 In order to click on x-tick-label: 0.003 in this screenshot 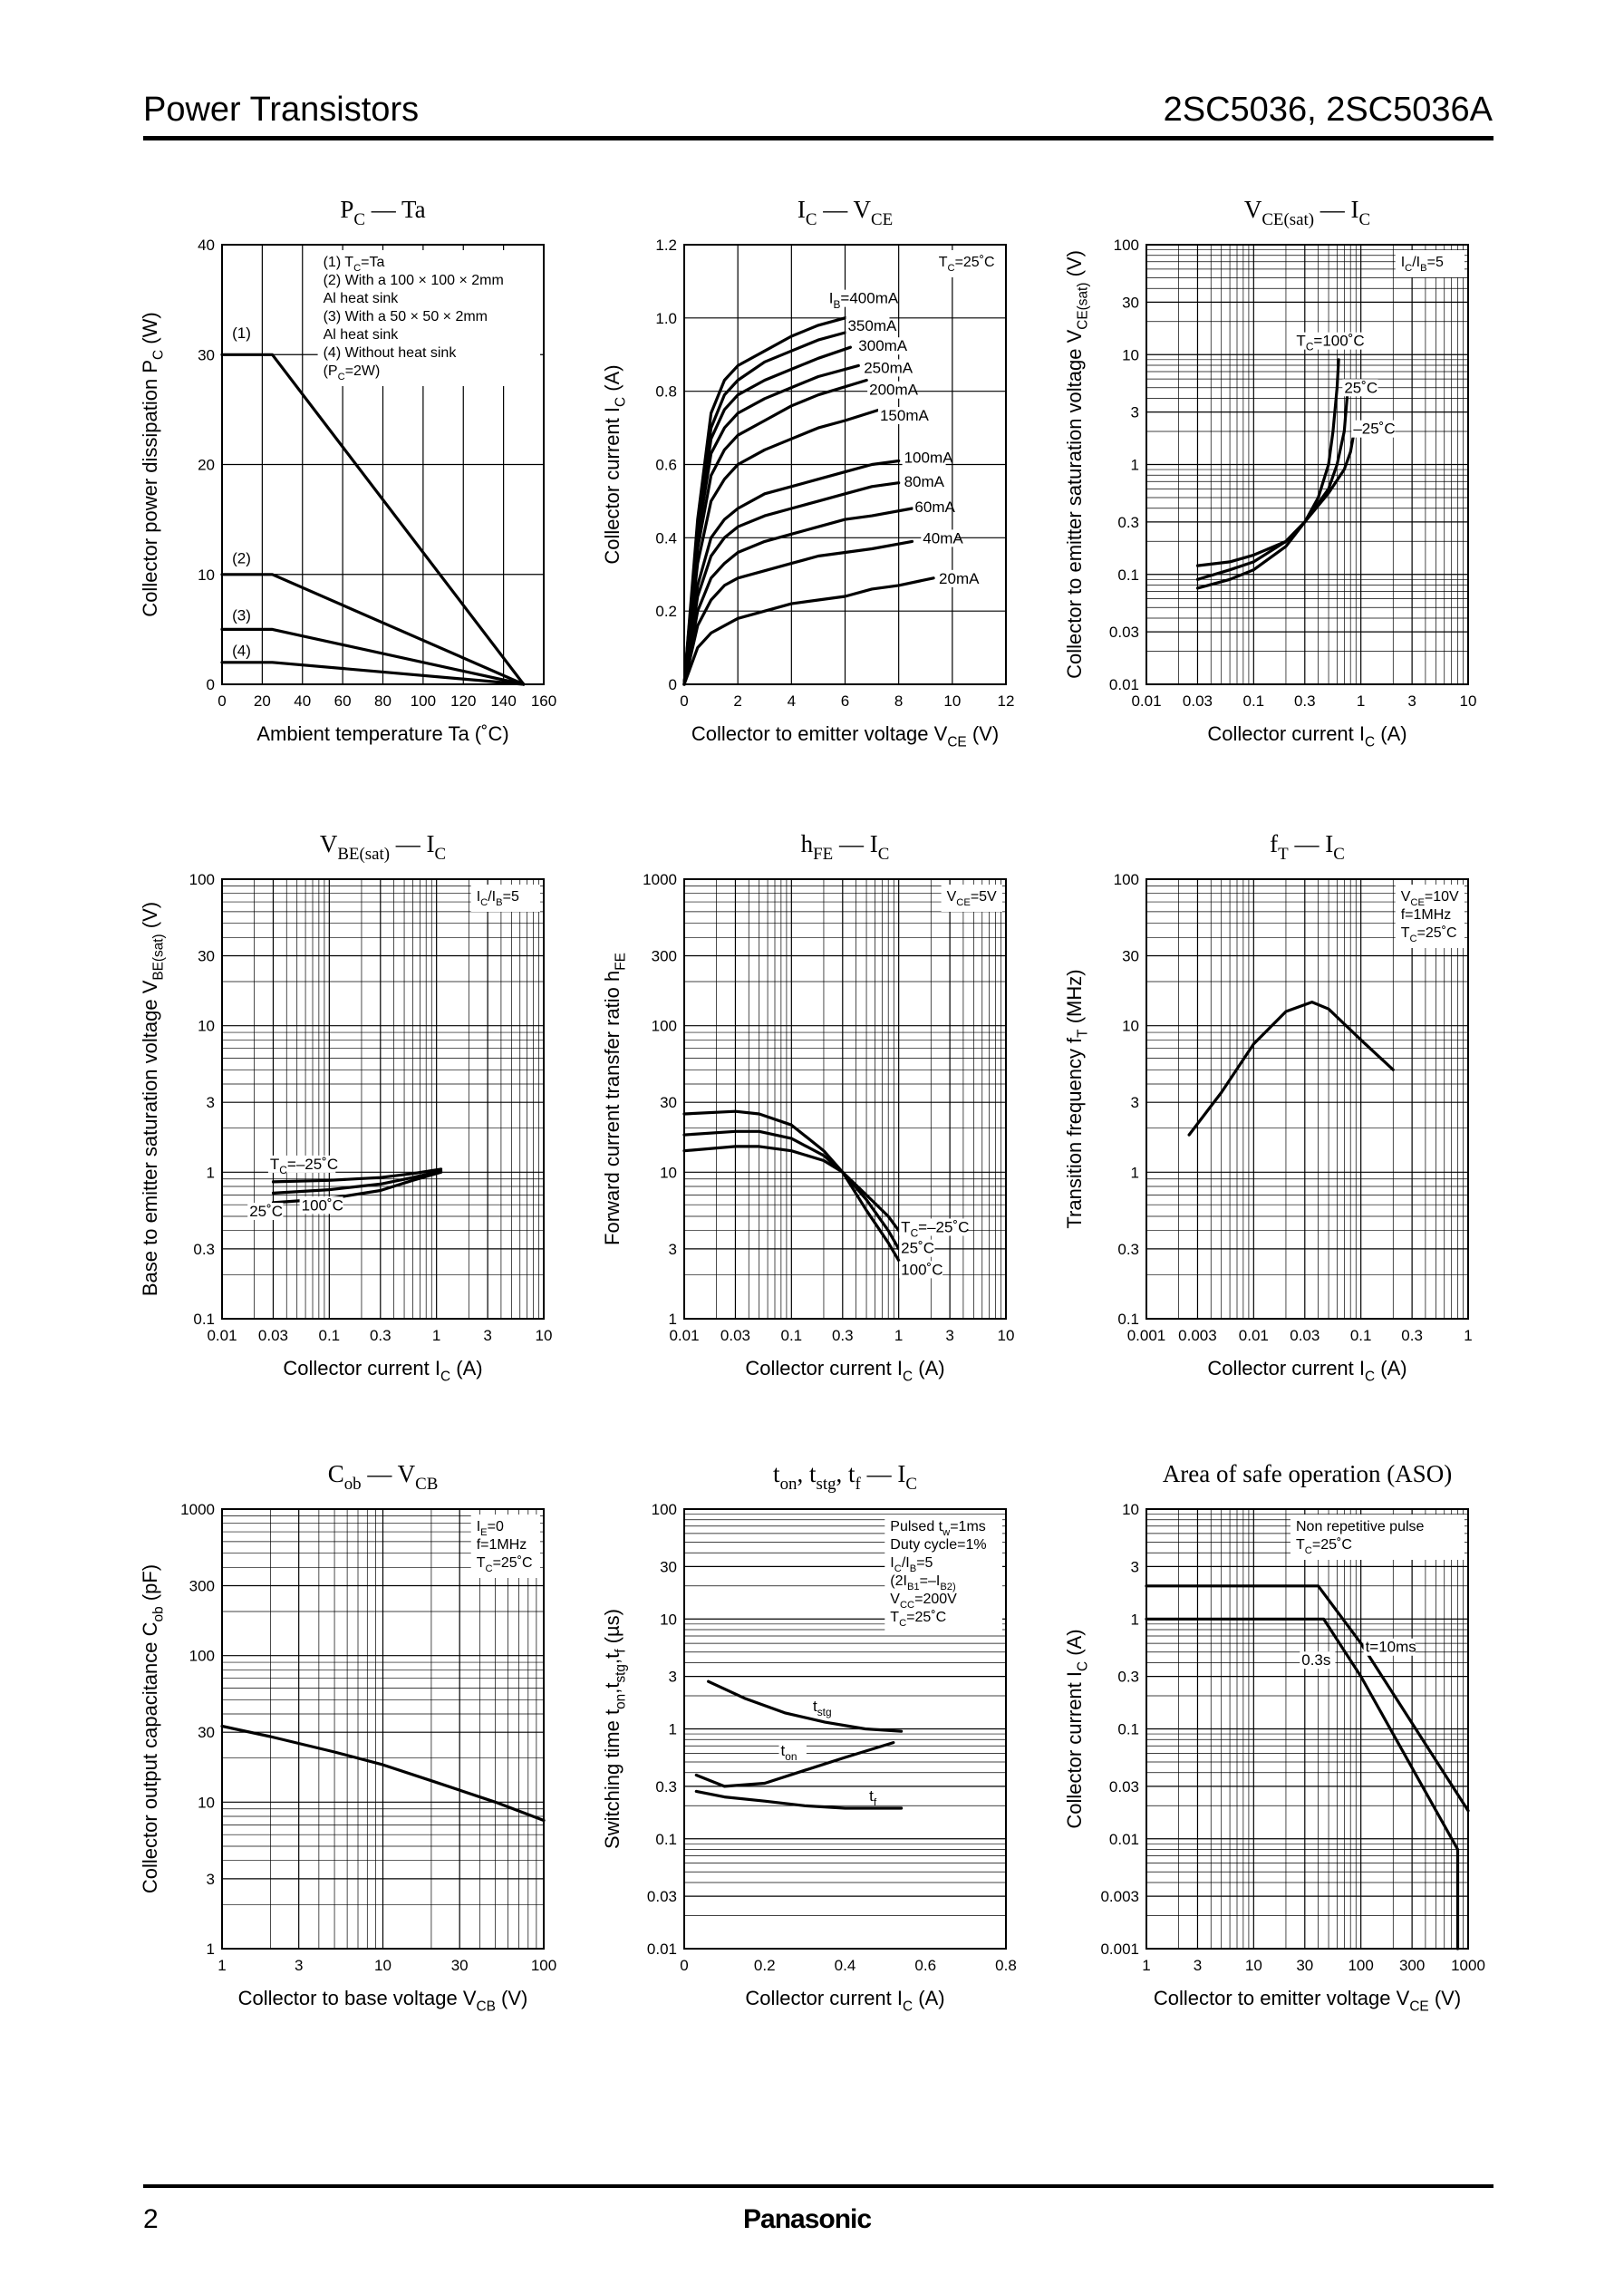, I will do `click(1197, 1335)`.